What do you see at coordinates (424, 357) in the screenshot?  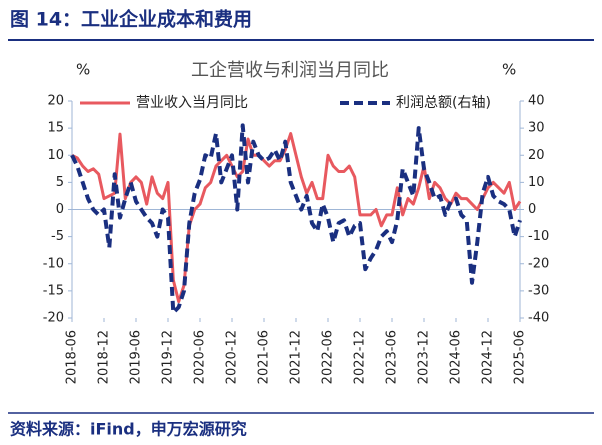 I see `x-tick-label: 2023-12` at bounding box center [424, 357].